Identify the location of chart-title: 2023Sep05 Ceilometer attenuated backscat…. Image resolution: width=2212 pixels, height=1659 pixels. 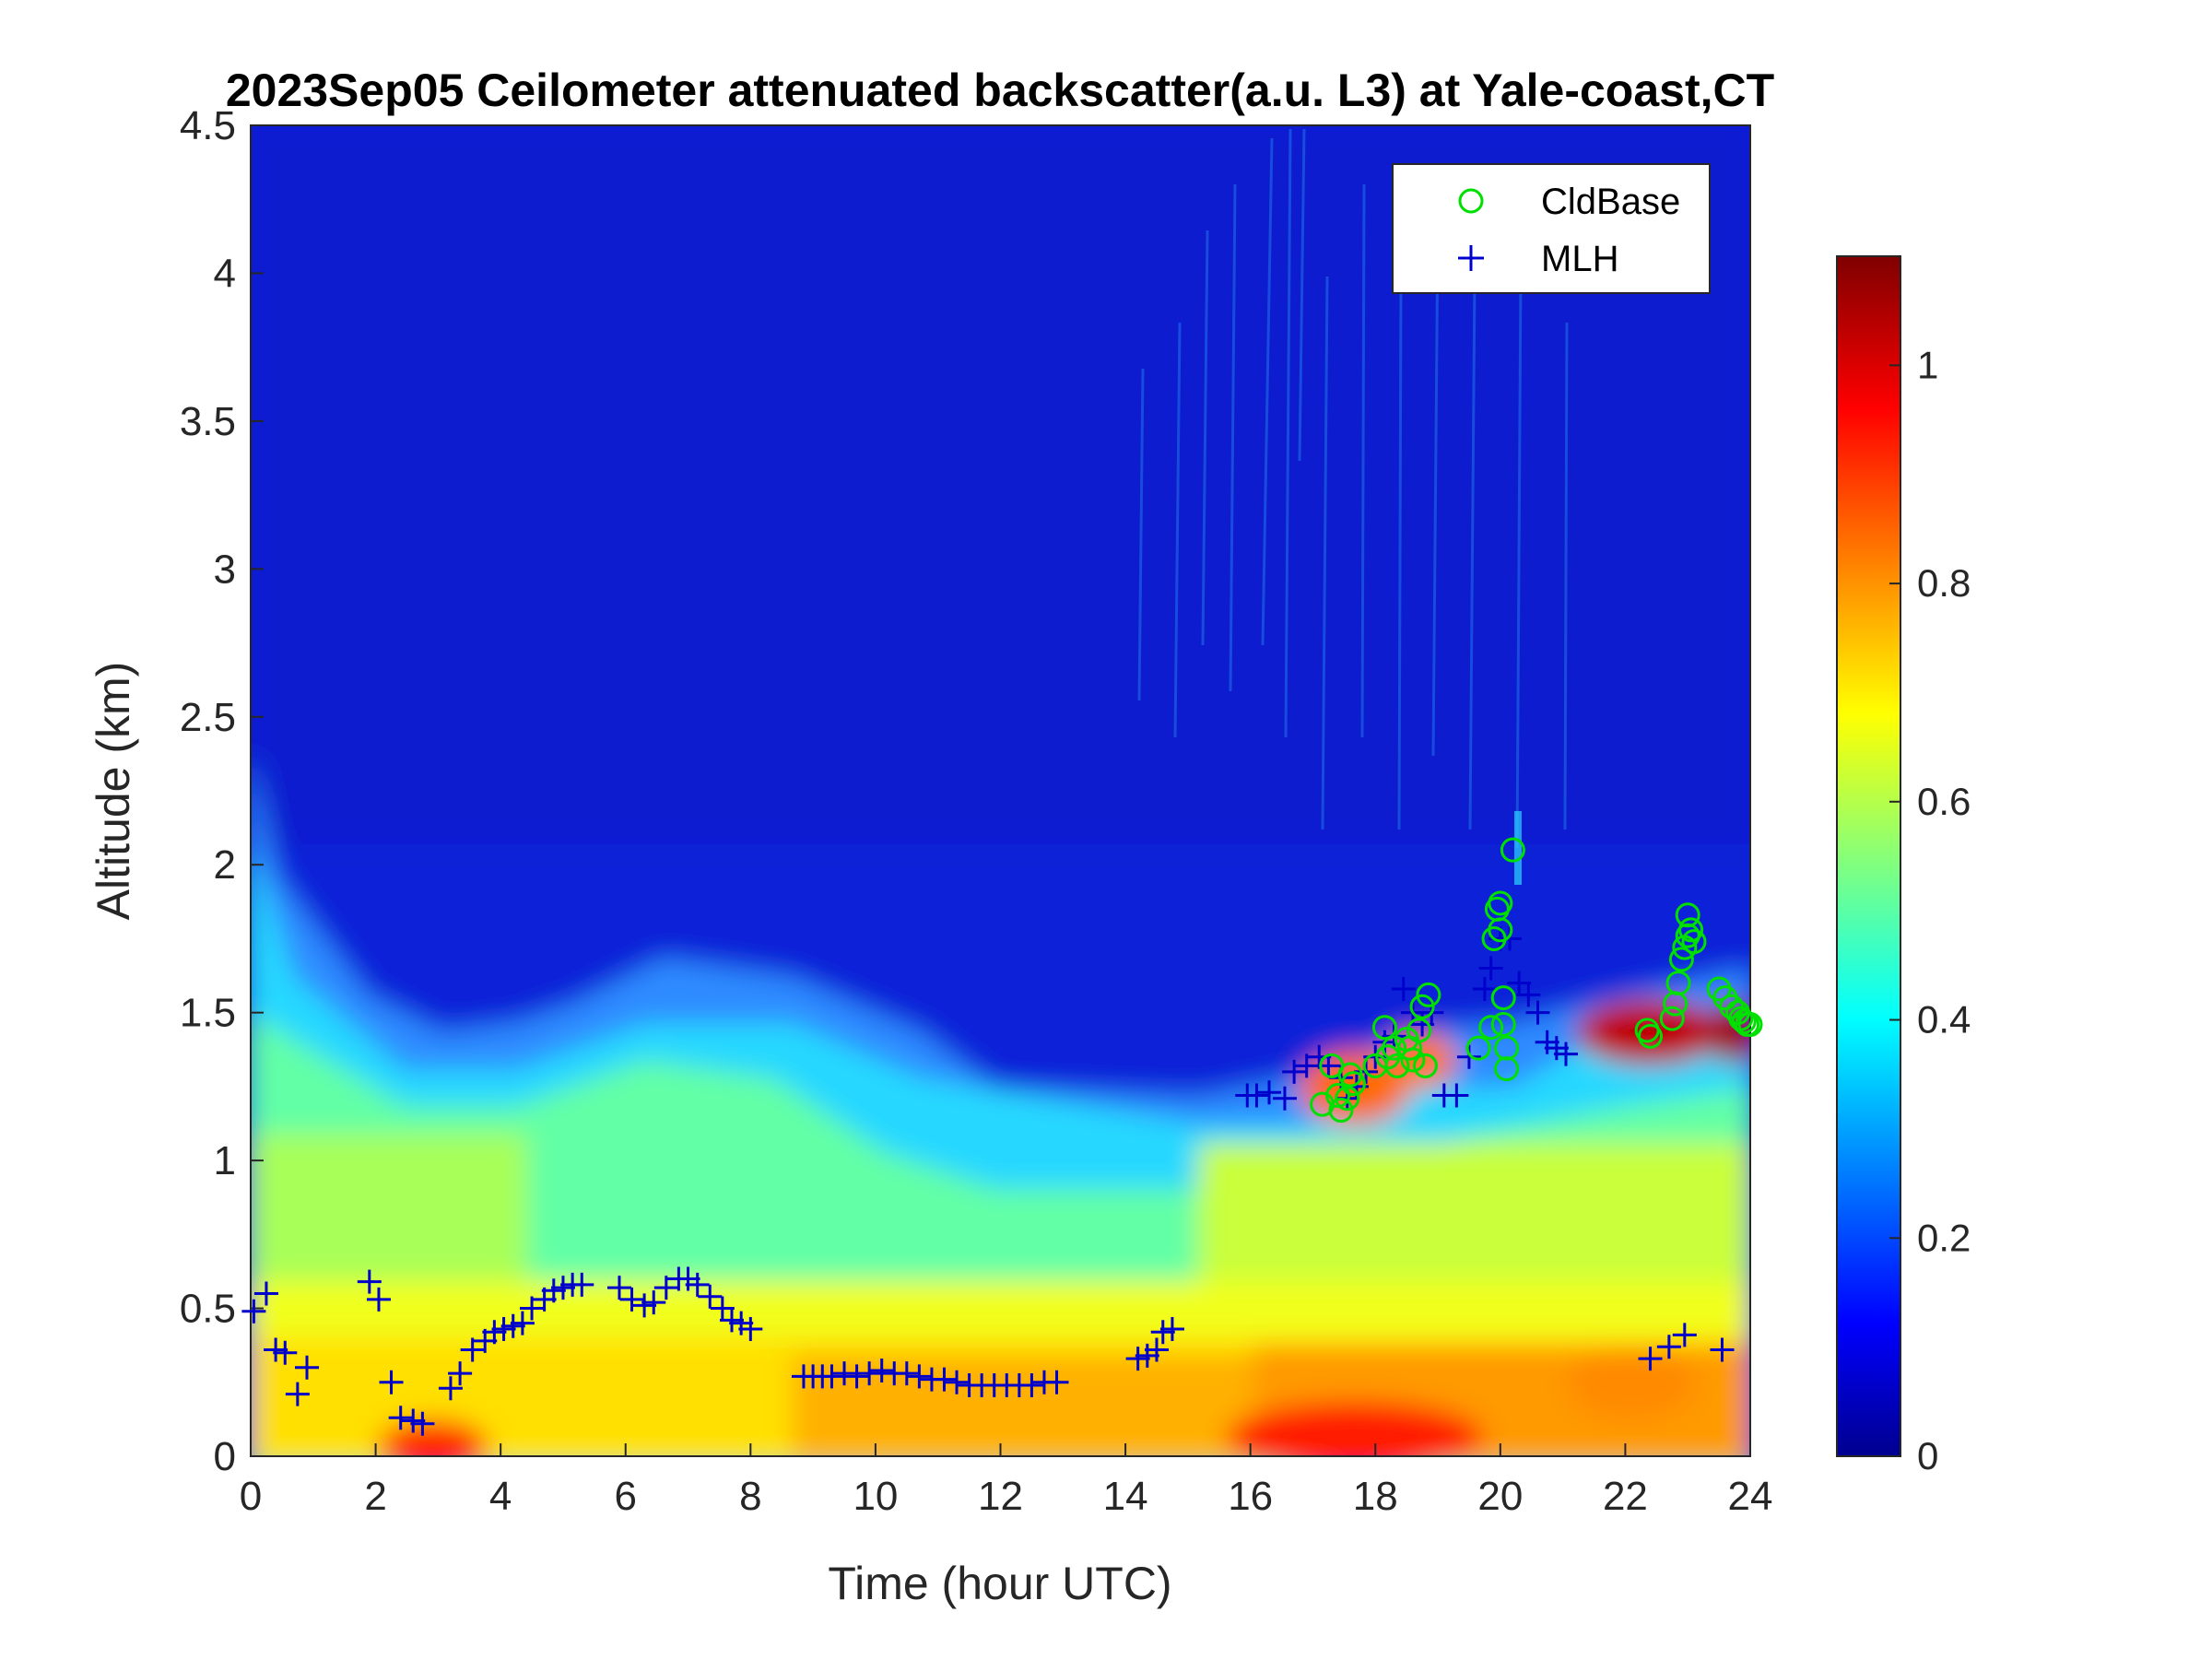
(1000, 90).